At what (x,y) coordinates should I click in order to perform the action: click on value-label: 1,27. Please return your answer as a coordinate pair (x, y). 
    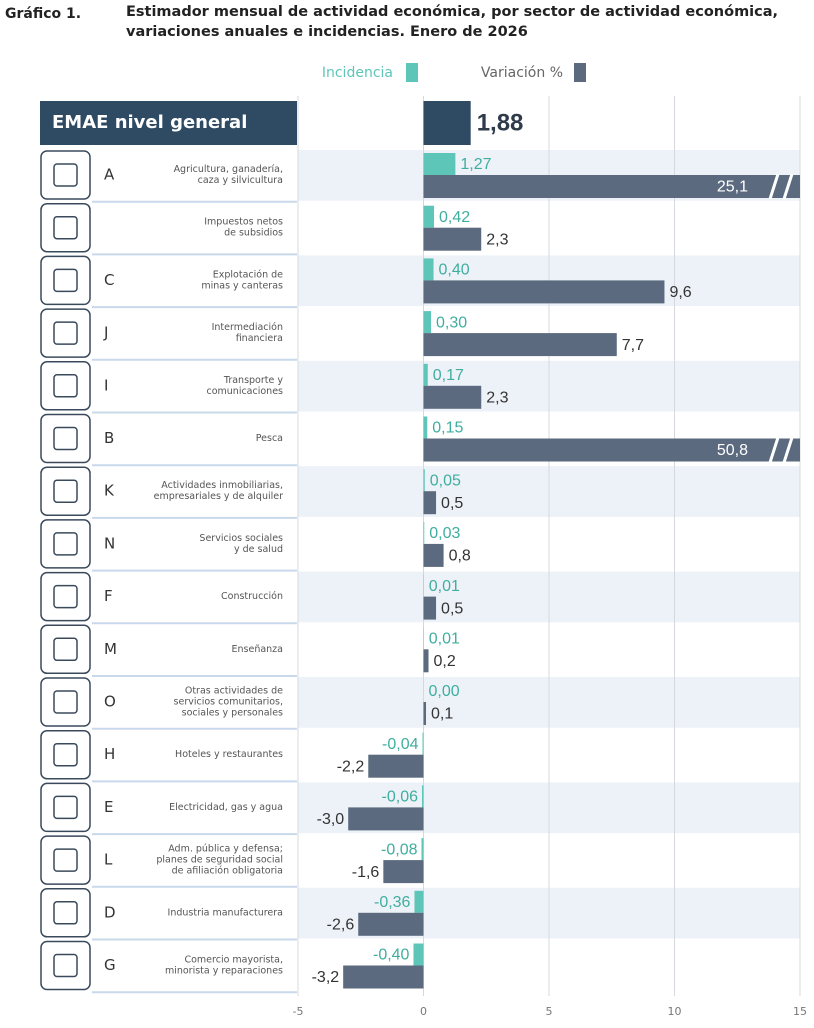
    Looking at the image, I should click on (475, 164).